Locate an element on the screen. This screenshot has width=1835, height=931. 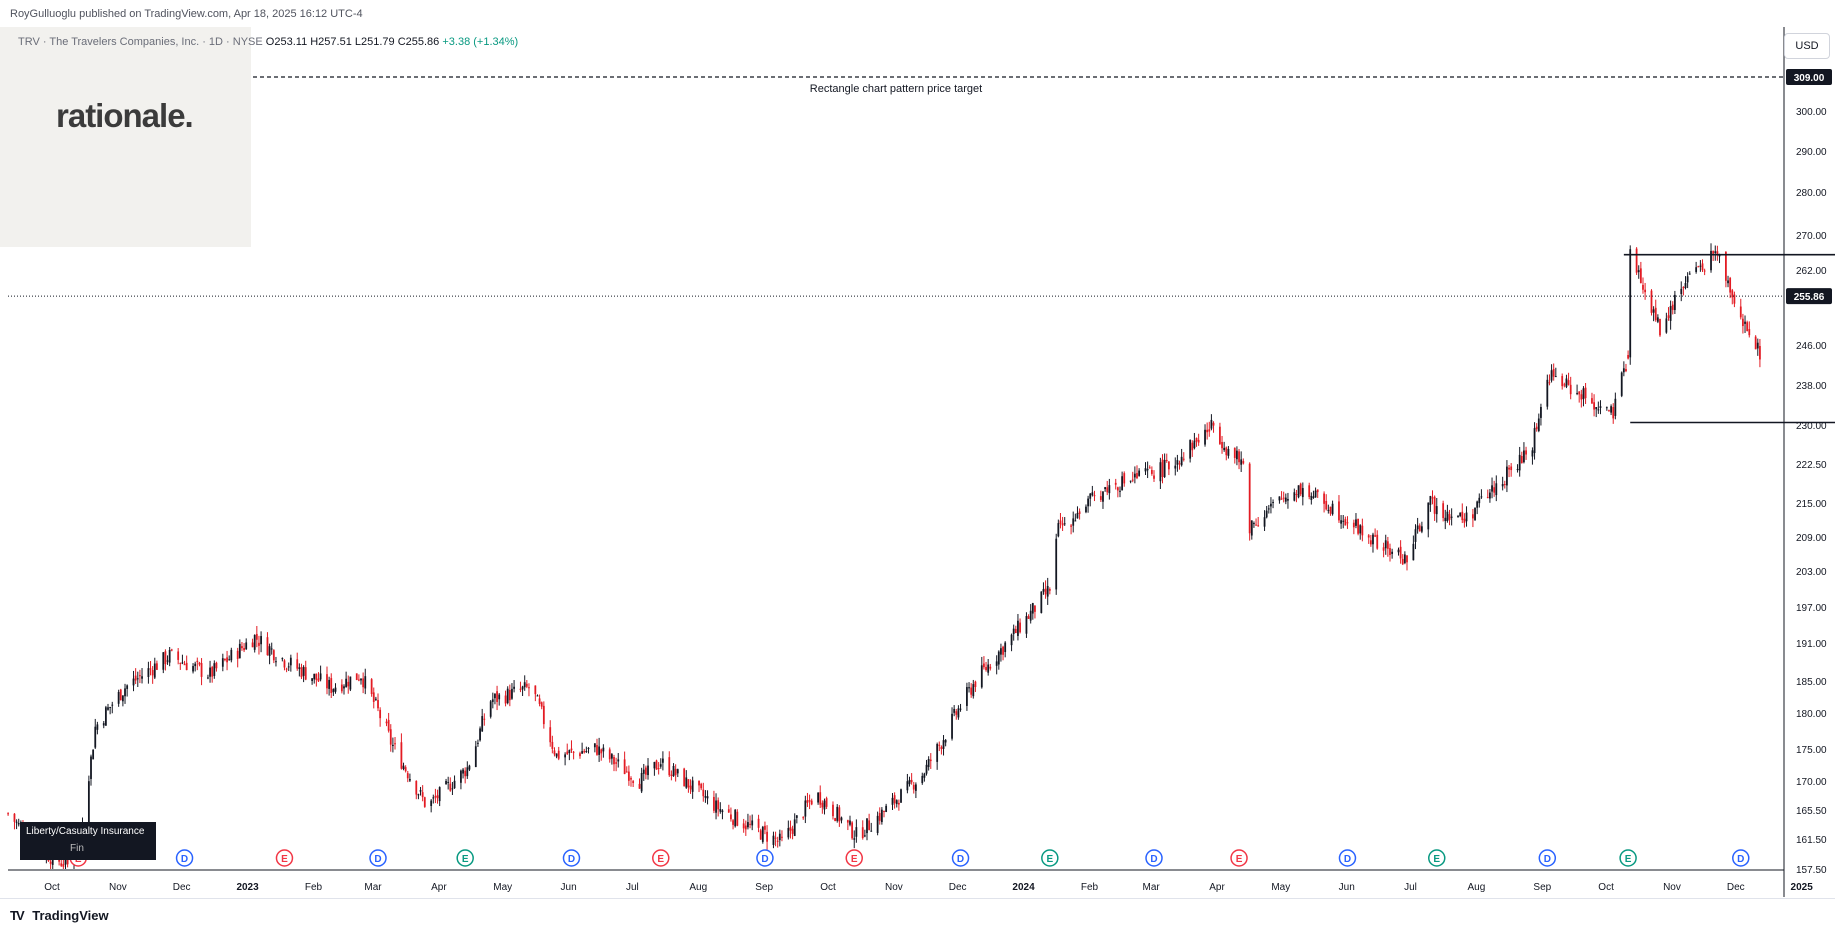
tradingview-logo-icon: TV is located at coordinates (17, 915).